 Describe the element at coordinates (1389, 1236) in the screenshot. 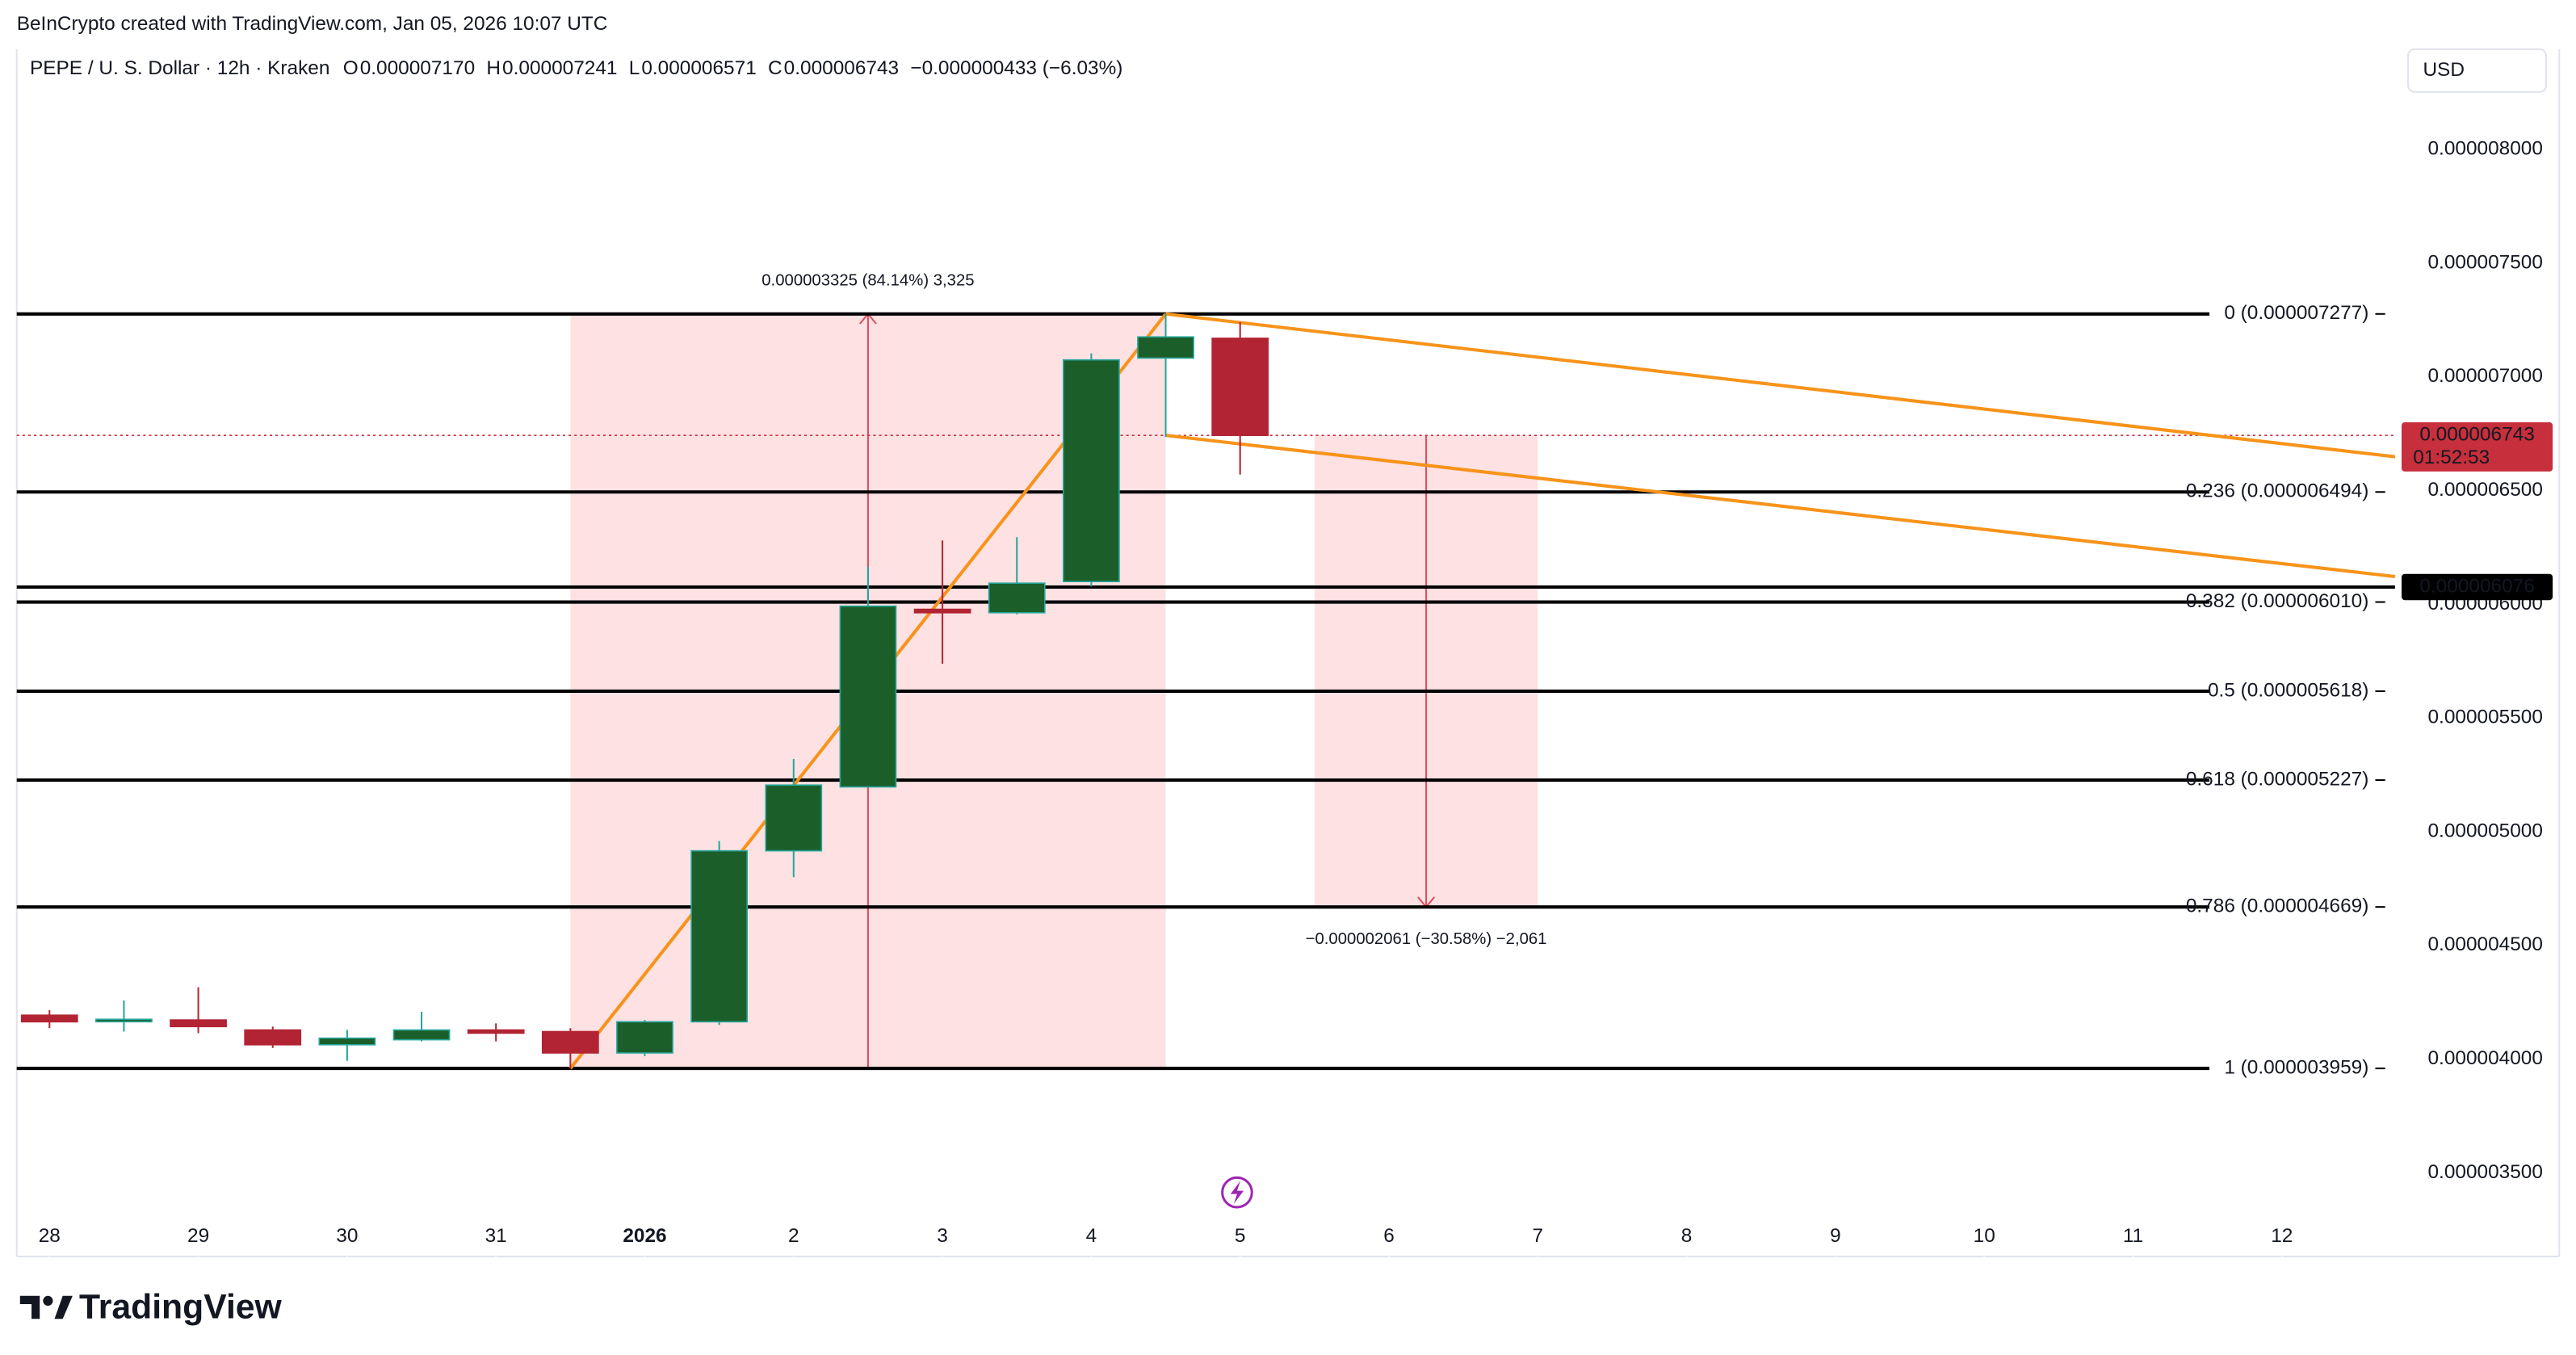

I see `x-tick-label: 6` at that location.